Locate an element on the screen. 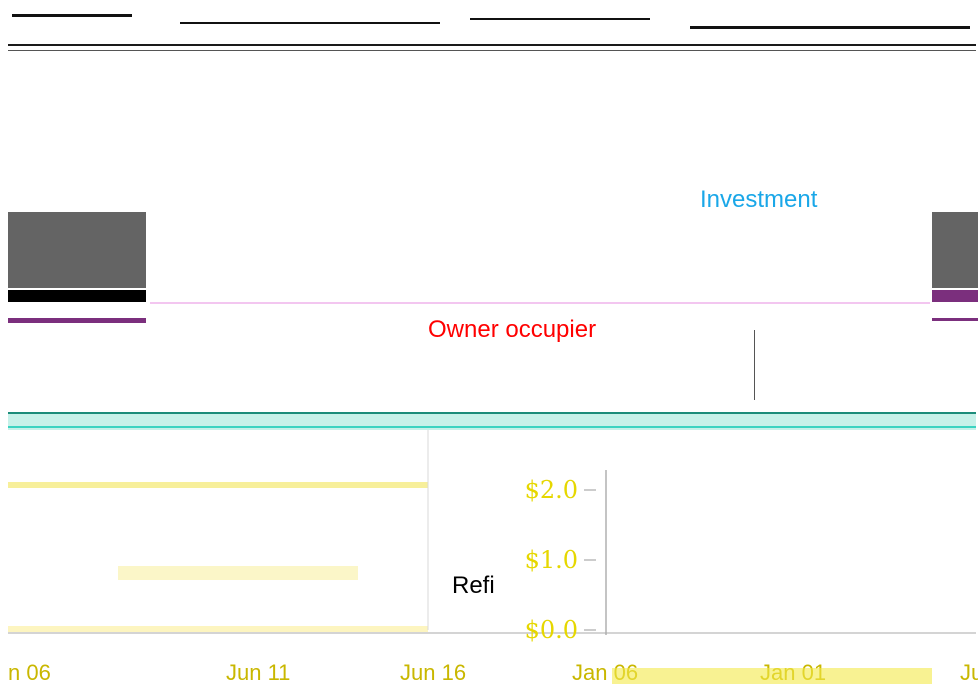 The width and height of the screenshot is (978, 688). left-panel-block is located at coordinates (77, 250).